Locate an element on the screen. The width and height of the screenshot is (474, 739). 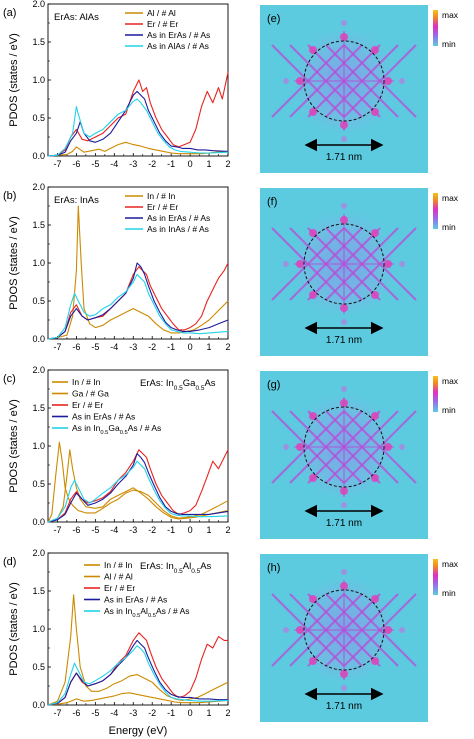
panel-title: ErAs: AlAs is located at coordinates (76, 17).